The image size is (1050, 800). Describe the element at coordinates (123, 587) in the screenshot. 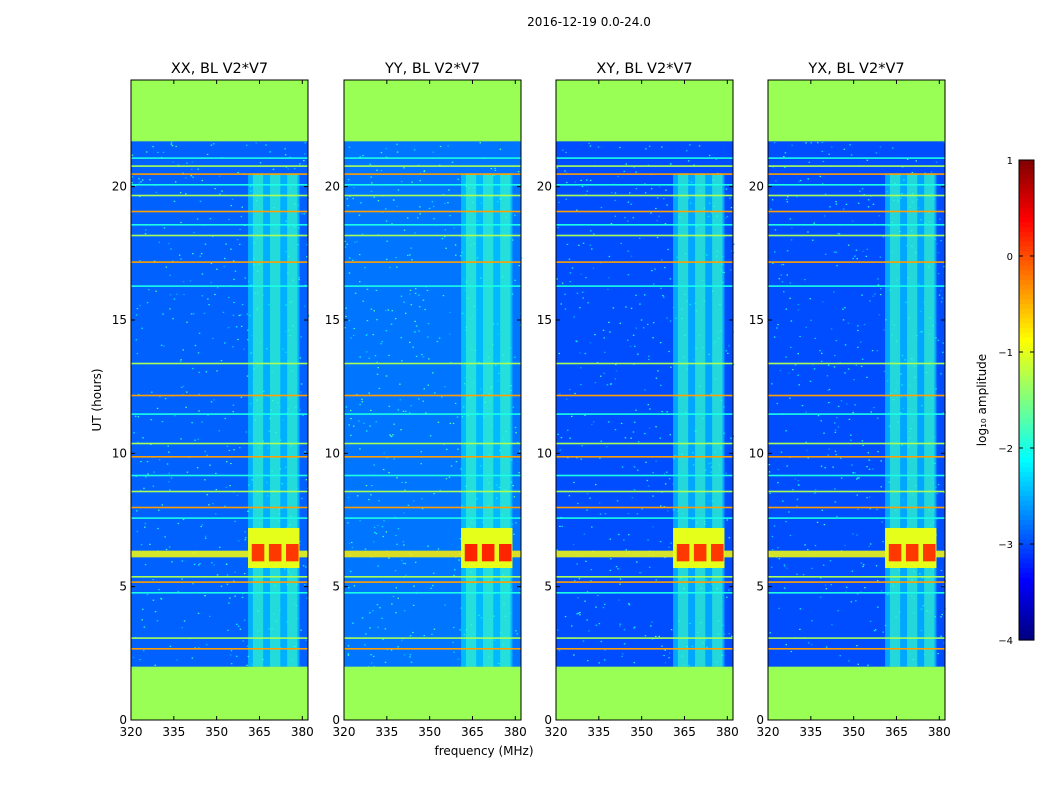

I see `y-tick-label: 5` at that location.